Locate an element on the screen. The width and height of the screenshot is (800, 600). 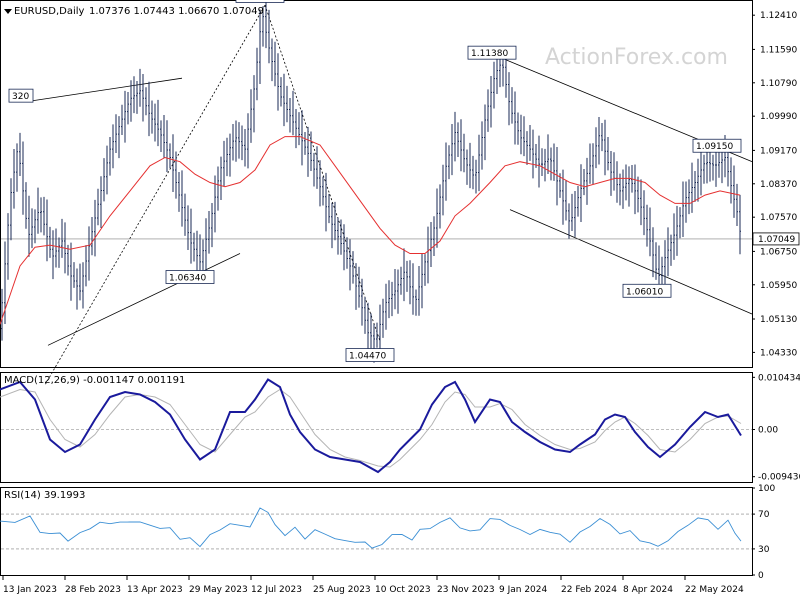
x-tick-label: 13 Apr 2023 is located at coordinates (155, 590).